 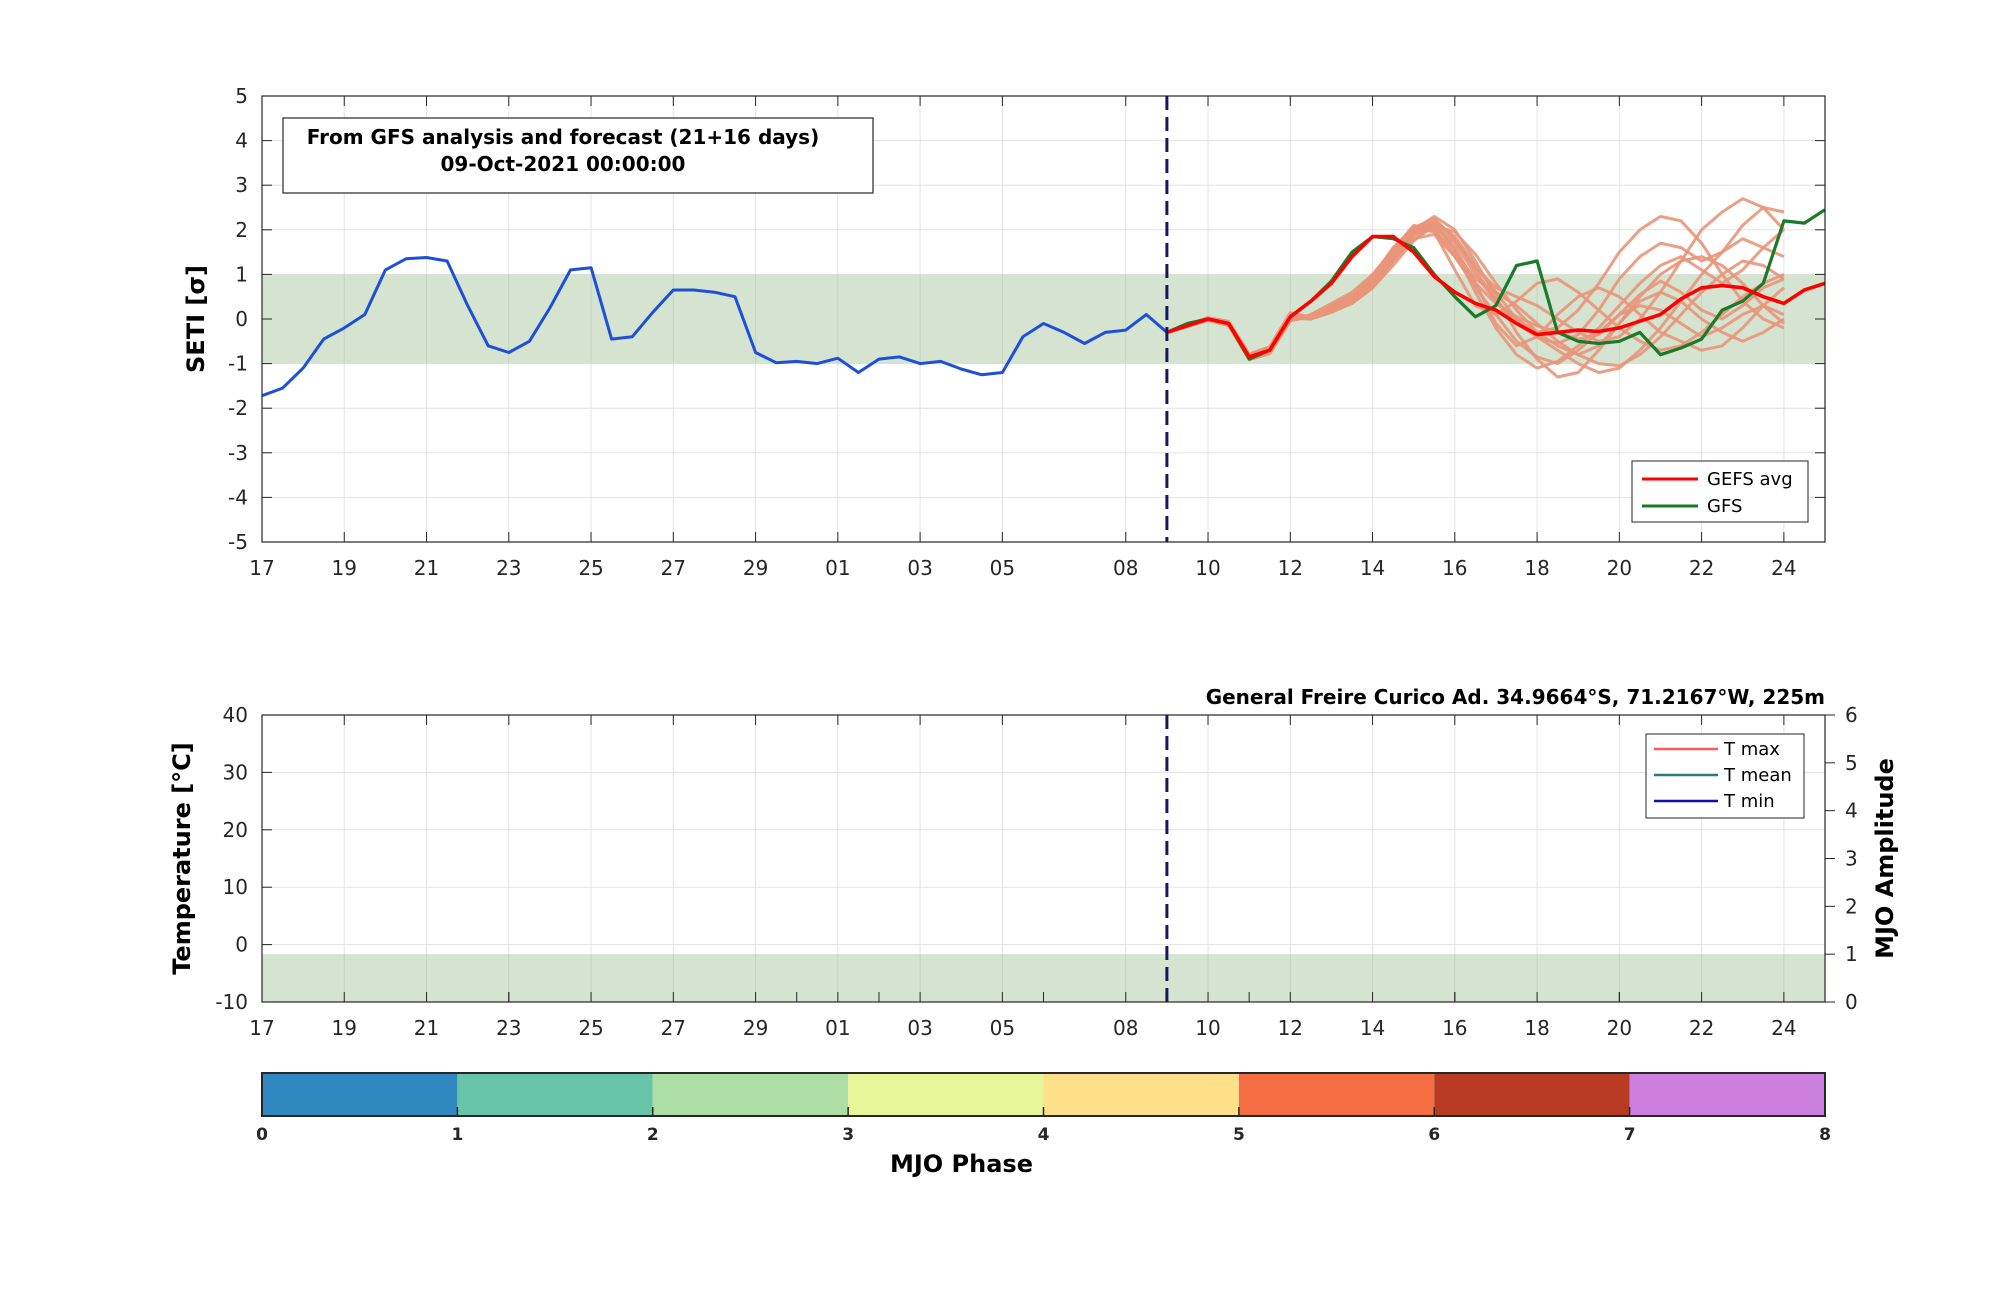 What do you see at coordinates (241, 185) in the screenshot?
I see `seti-ytick-label: 3` at bounding box center [241, 185].